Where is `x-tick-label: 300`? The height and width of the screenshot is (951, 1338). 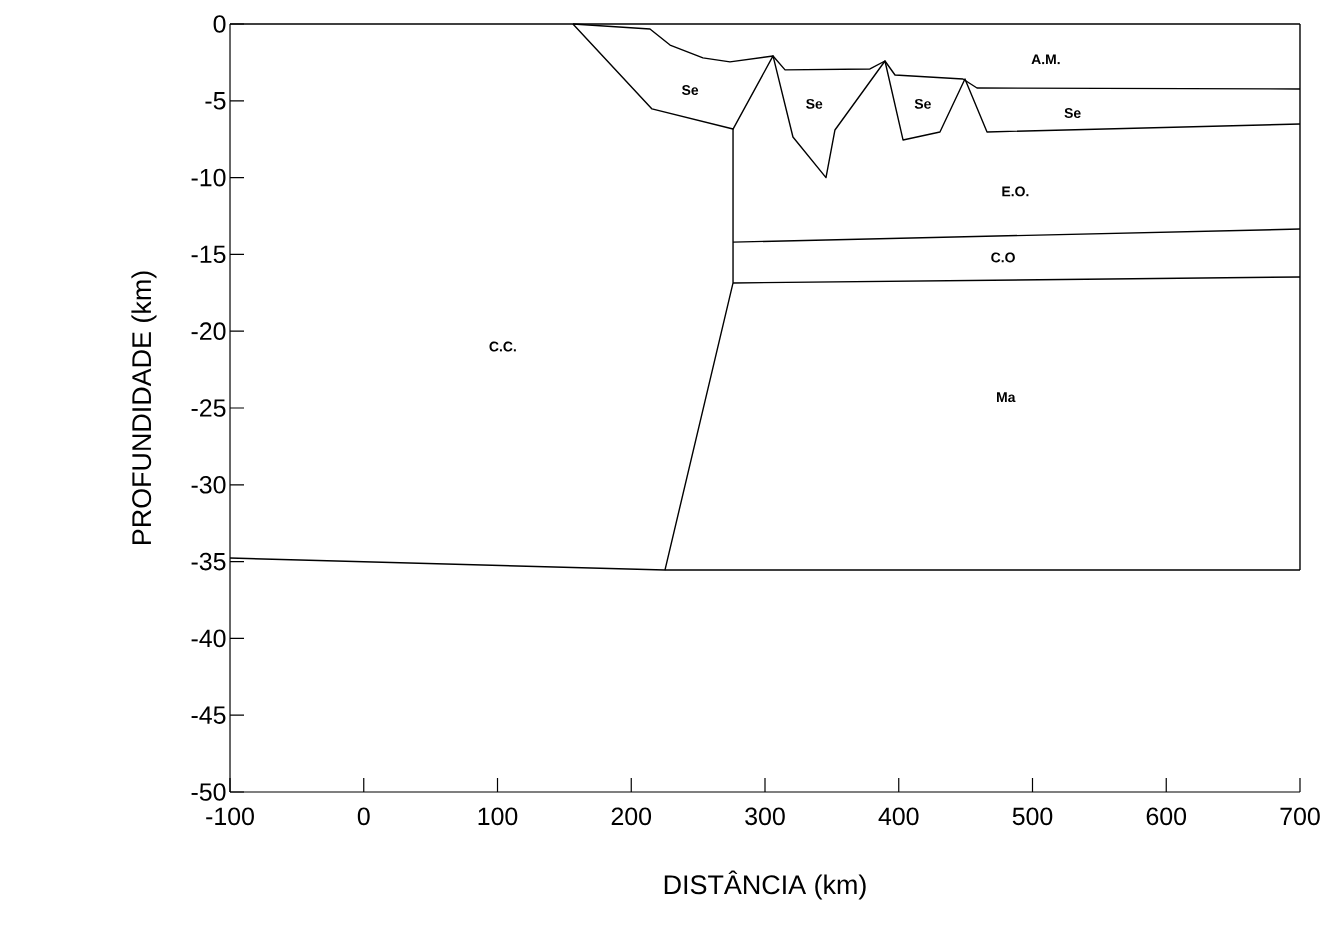 x-tick-label: 300 is located at coordinates (765, 816).